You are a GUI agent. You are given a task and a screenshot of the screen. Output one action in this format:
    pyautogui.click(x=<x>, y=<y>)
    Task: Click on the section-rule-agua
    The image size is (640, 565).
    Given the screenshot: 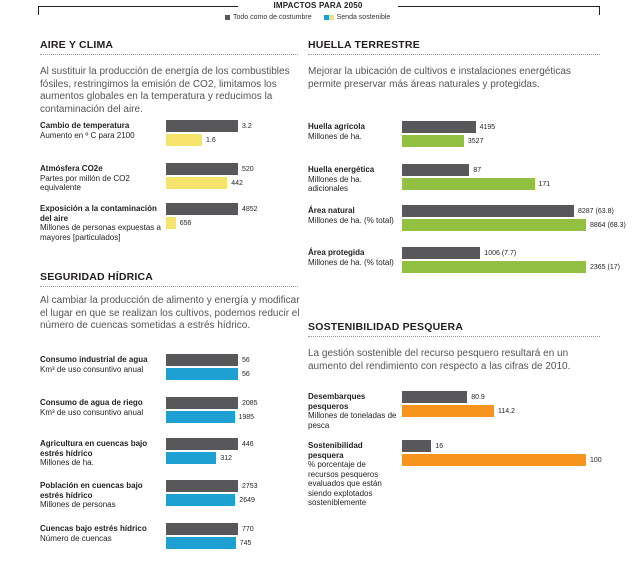 What is the action you would take?
    pyautogui.click(x=169, y=286)
    